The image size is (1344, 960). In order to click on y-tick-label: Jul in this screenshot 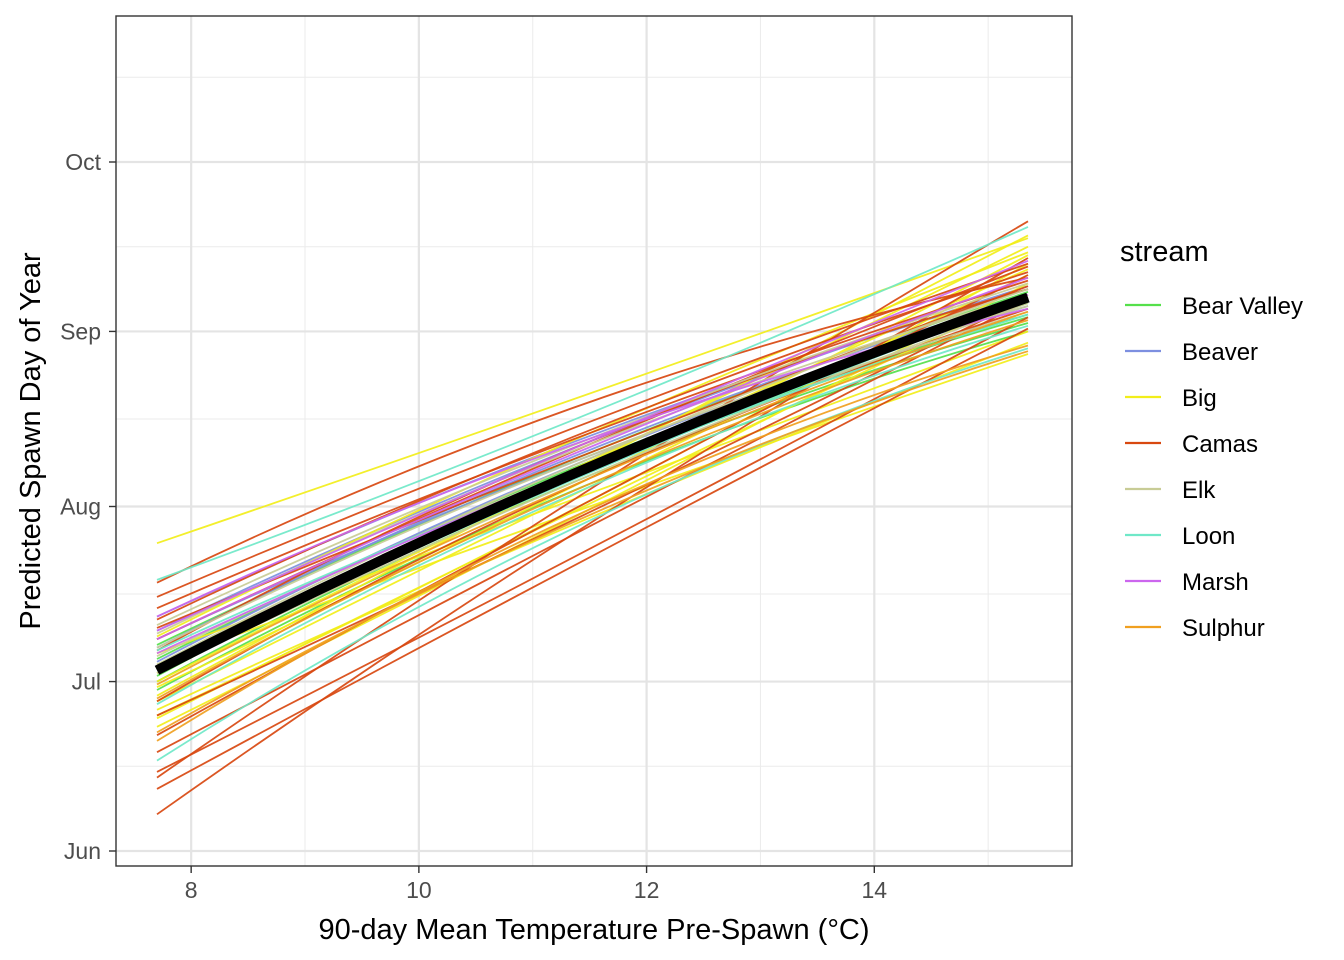, I will do `click(86, 682)`.